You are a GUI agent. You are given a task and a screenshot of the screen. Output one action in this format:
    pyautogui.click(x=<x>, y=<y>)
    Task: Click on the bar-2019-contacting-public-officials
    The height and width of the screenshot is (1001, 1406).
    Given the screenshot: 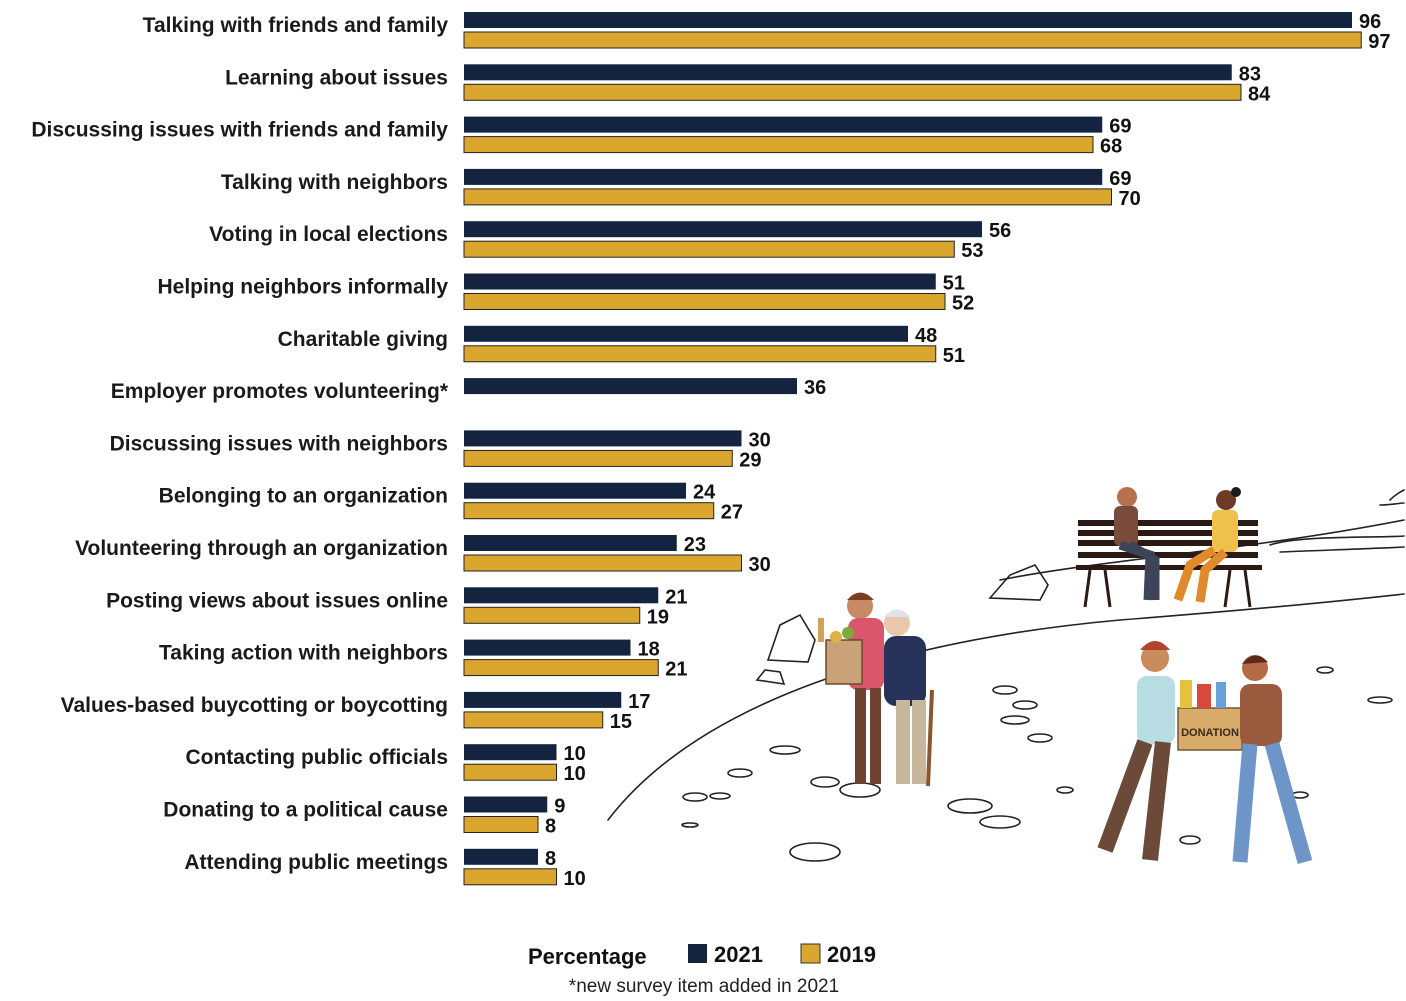 What is the action you would take?
    pyautogui.click(x=510, y=772)
    